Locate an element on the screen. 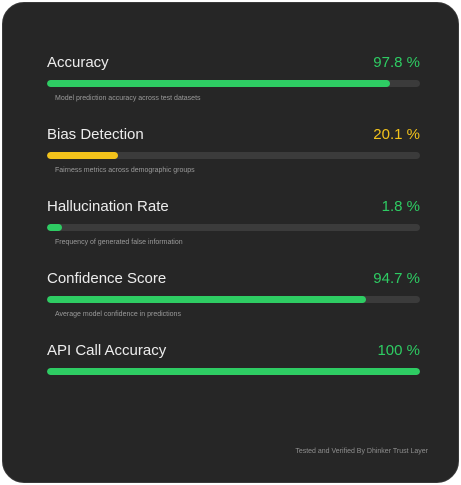 This screenshot has height=485, width=461. metric-value: 94.7 % is located at coordinates (396, 278).